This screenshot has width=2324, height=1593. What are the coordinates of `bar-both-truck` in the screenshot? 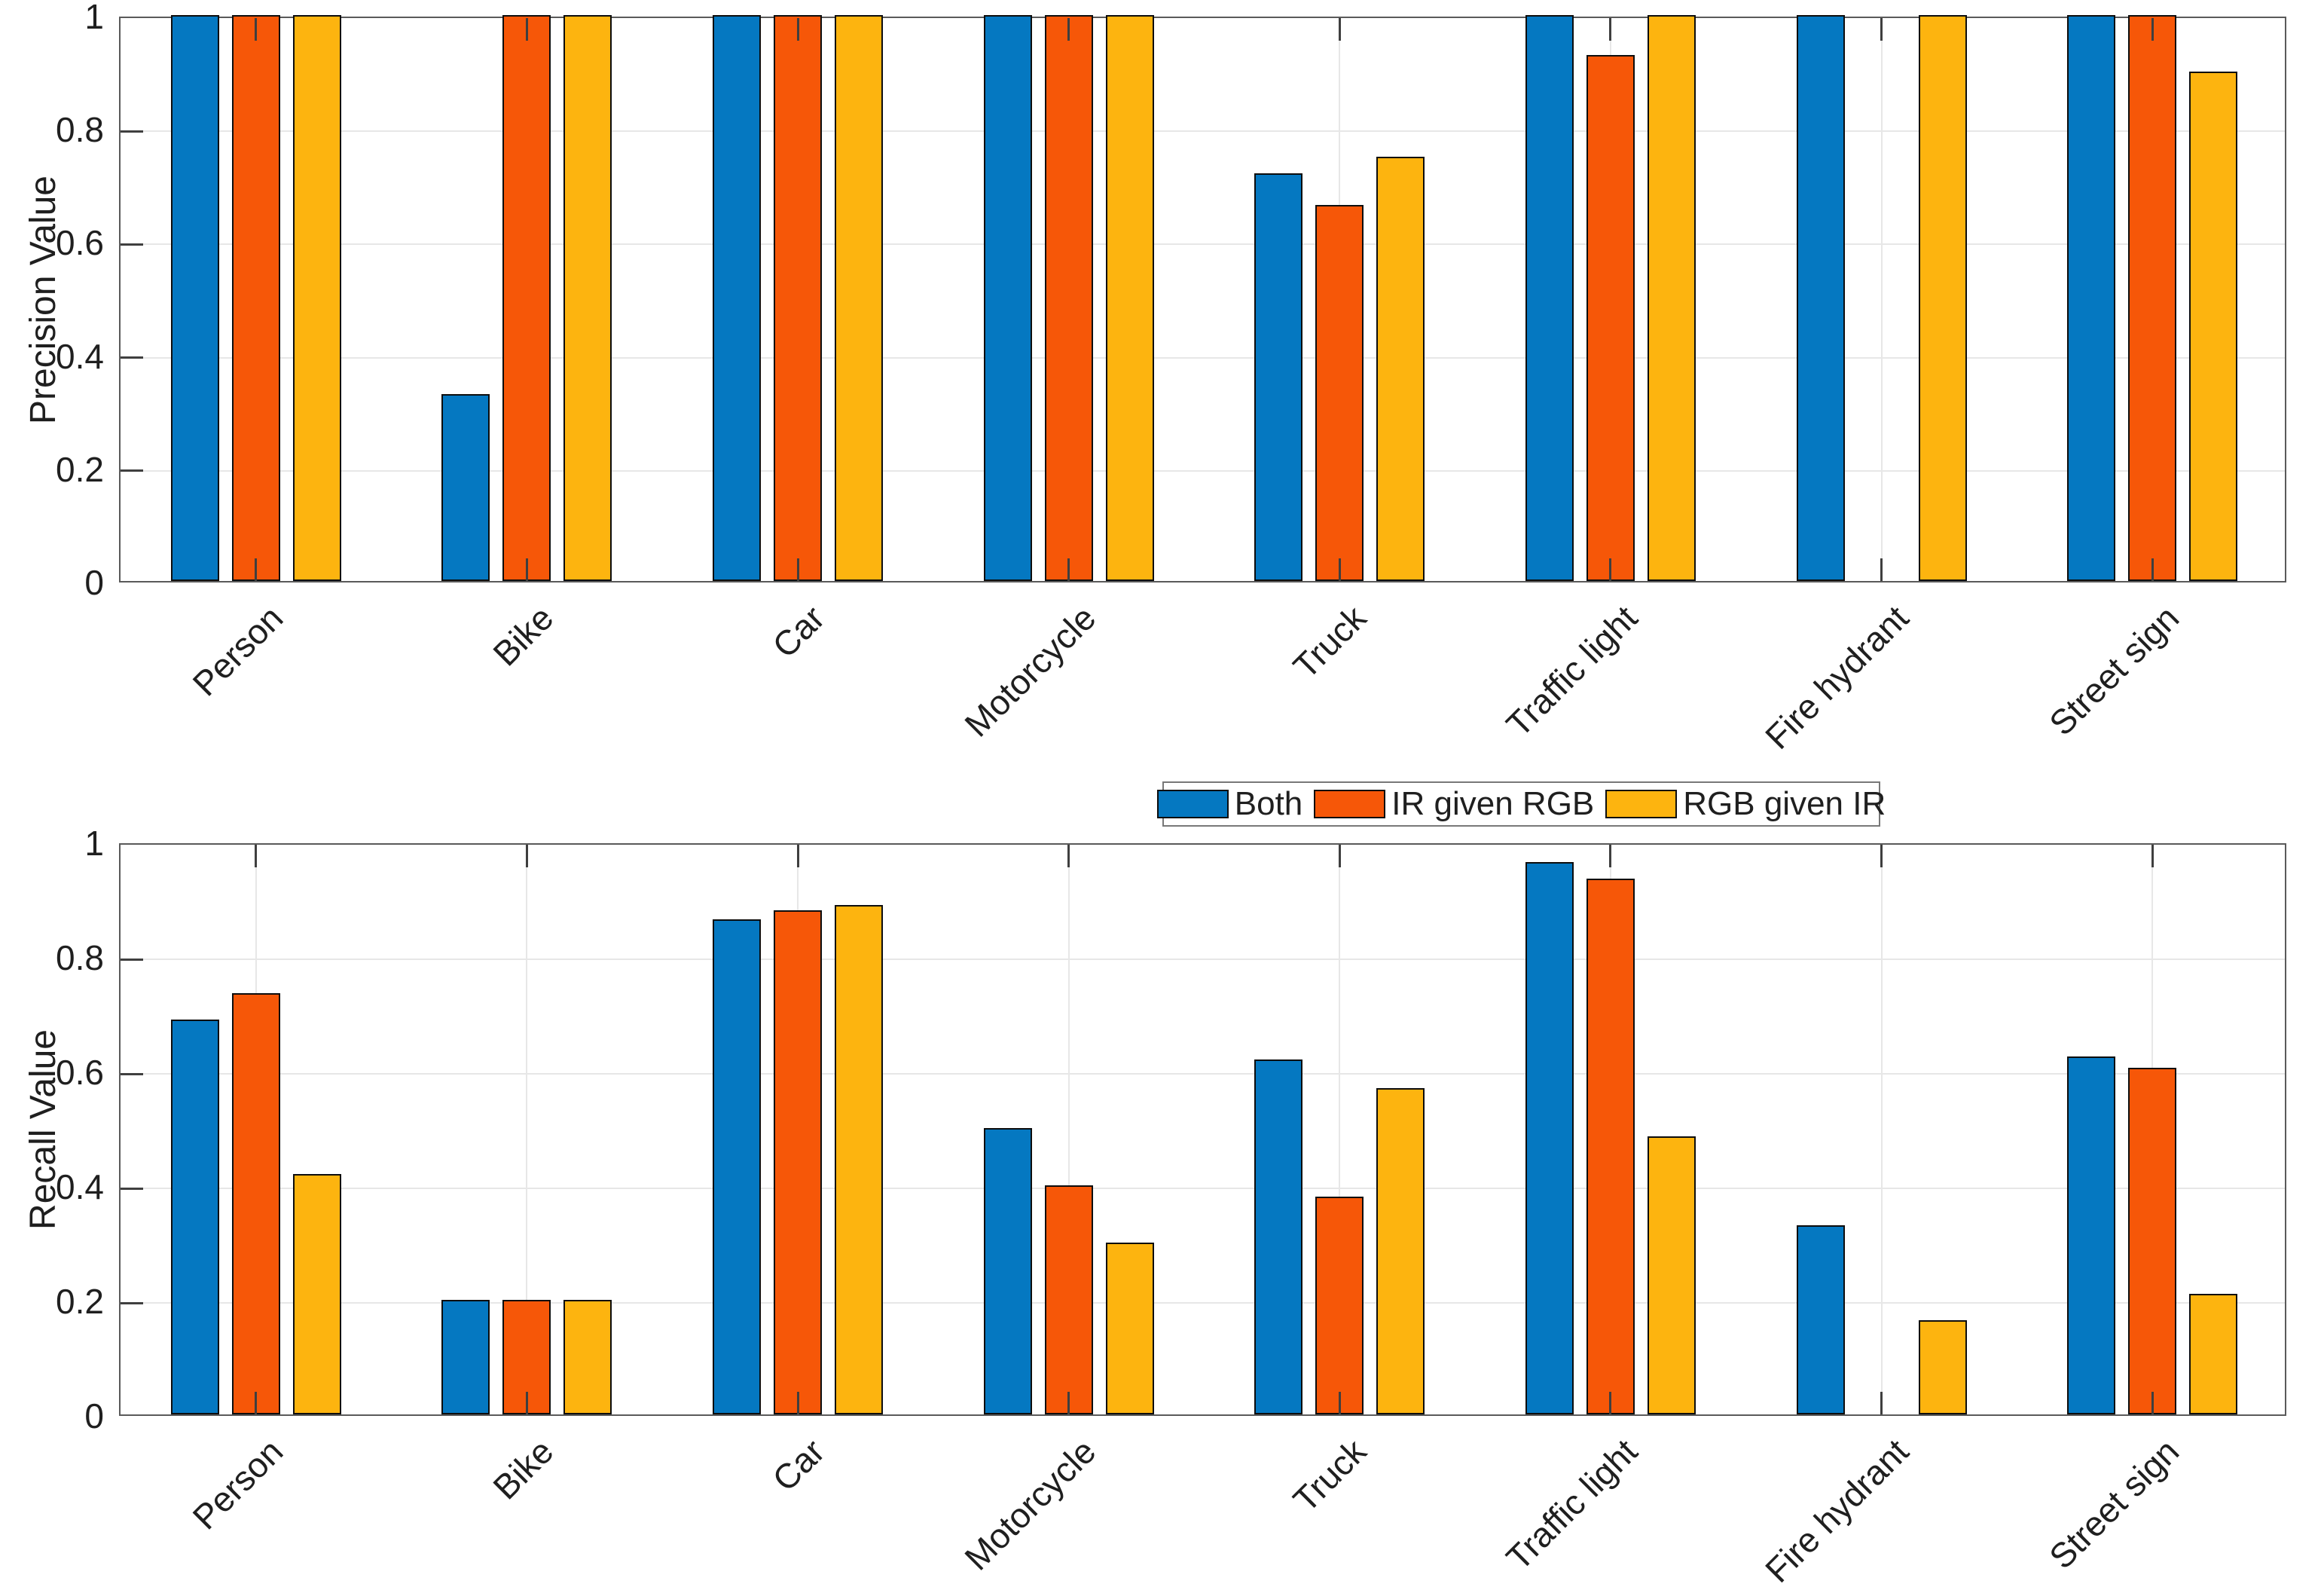 It's located at (1278, 377).